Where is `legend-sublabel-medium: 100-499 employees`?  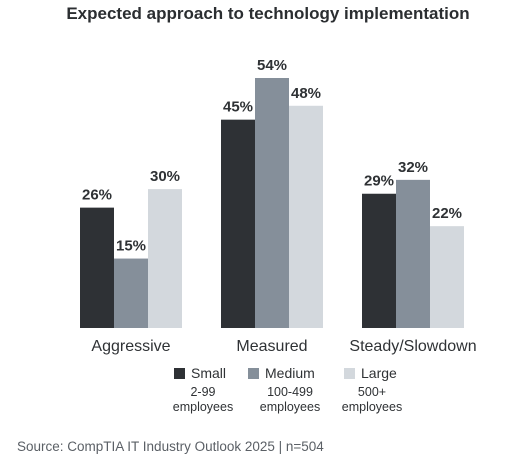 legend-sublabel-medium: 100-499 employees is located at coordinates (290, 399).